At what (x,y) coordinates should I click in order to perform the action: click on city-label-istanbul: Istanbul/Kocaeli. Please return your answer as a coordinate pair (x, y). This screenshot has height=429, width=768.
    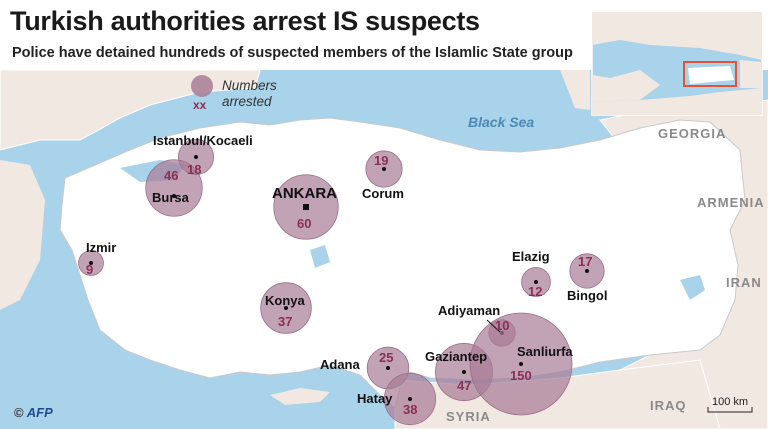
    Looking at the image, I should click on (203, 140).